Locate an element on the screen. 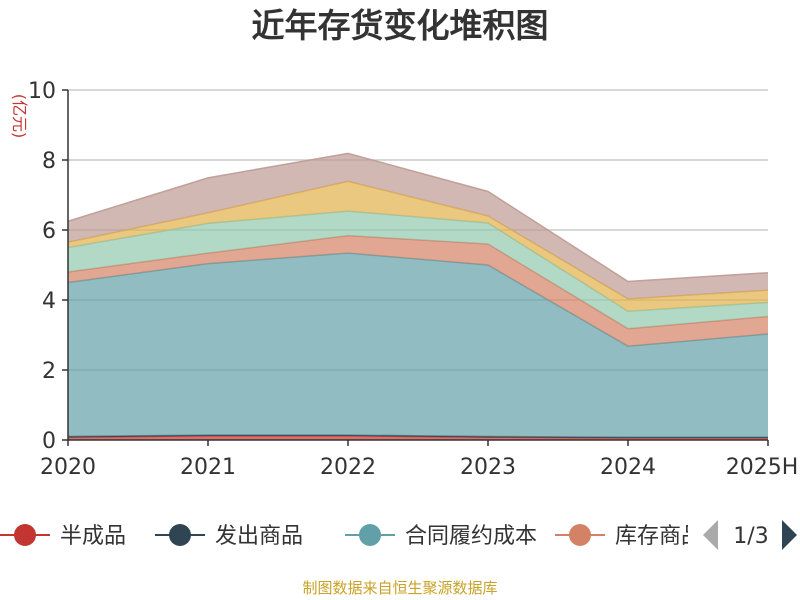 The height and width of the screenshot is (600, 800). y-tick-label: 0 is located at coordinates (49, 441).